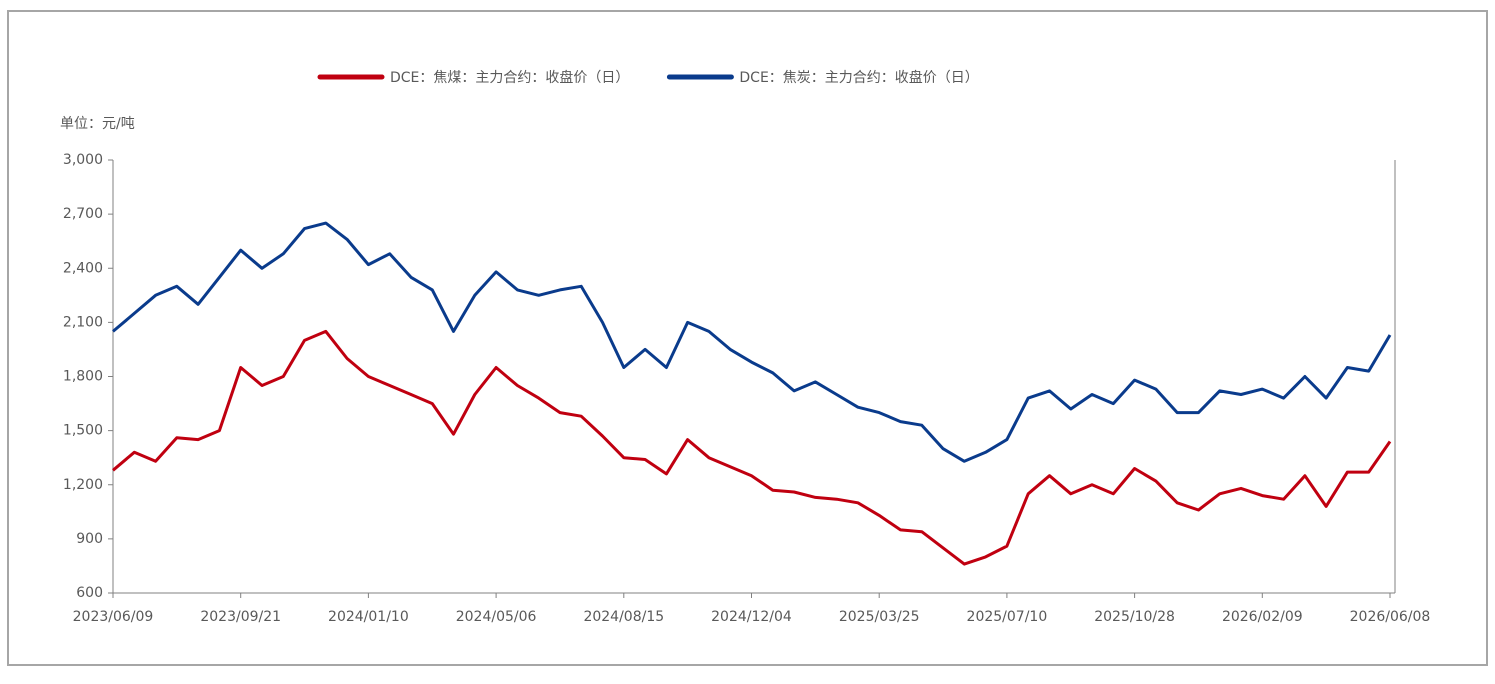 This screenshot has width=1495, height=684. Describe the element at coordinates (751, 617) in the screenshot. I see `x-tick-label: 2024/12/04` at that location.